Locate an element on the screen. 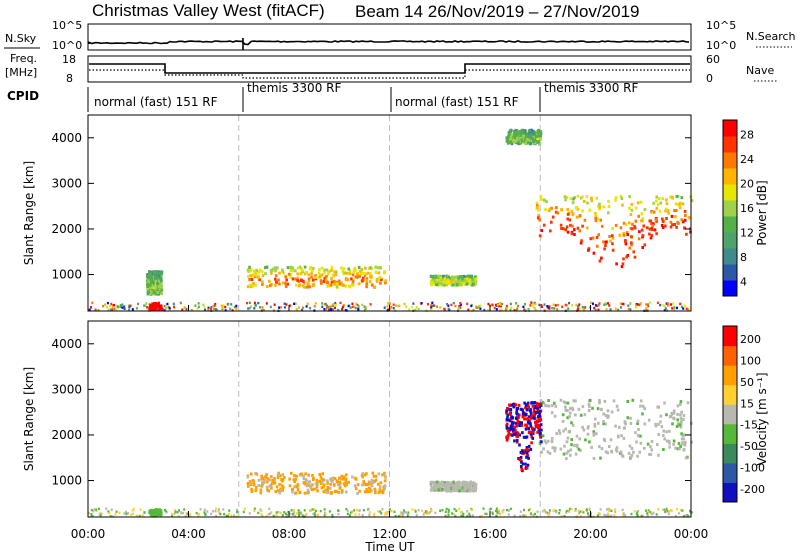 Image resolution: width=800 pixels, height=554 pixels. plot-title-right: Beam 14 26/Nov/2019 – 27/Nov/2019 is located at coordinates (497, 11).